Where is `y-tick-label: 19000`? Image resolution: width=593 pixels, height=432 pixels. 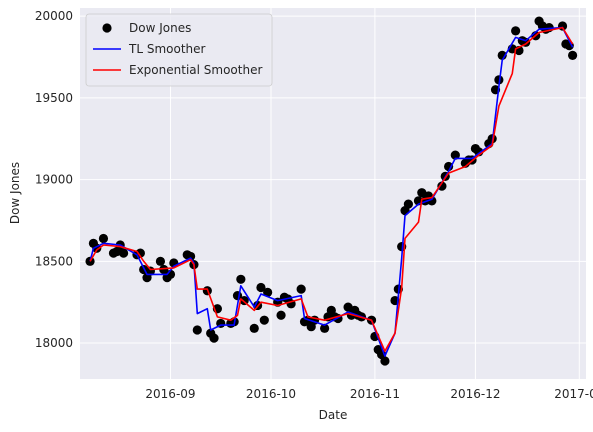 y-tick-label: 19000 is located at coordinates (54, 180).